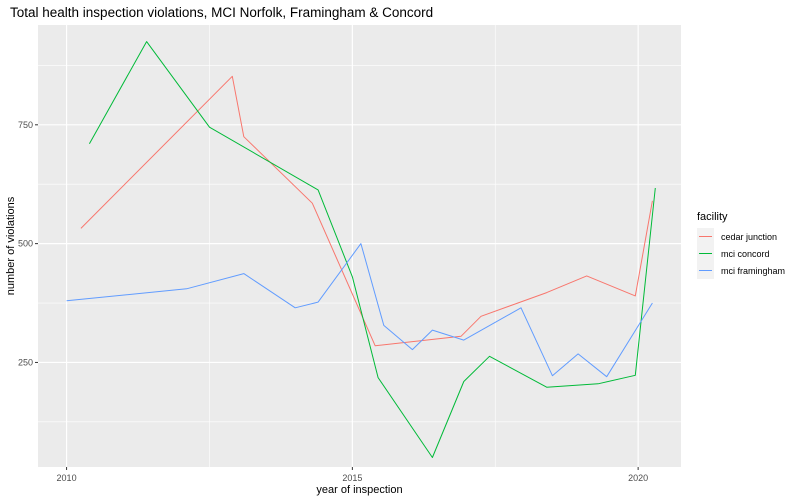  I want to click on legend-title: facility, so click(712, 217).